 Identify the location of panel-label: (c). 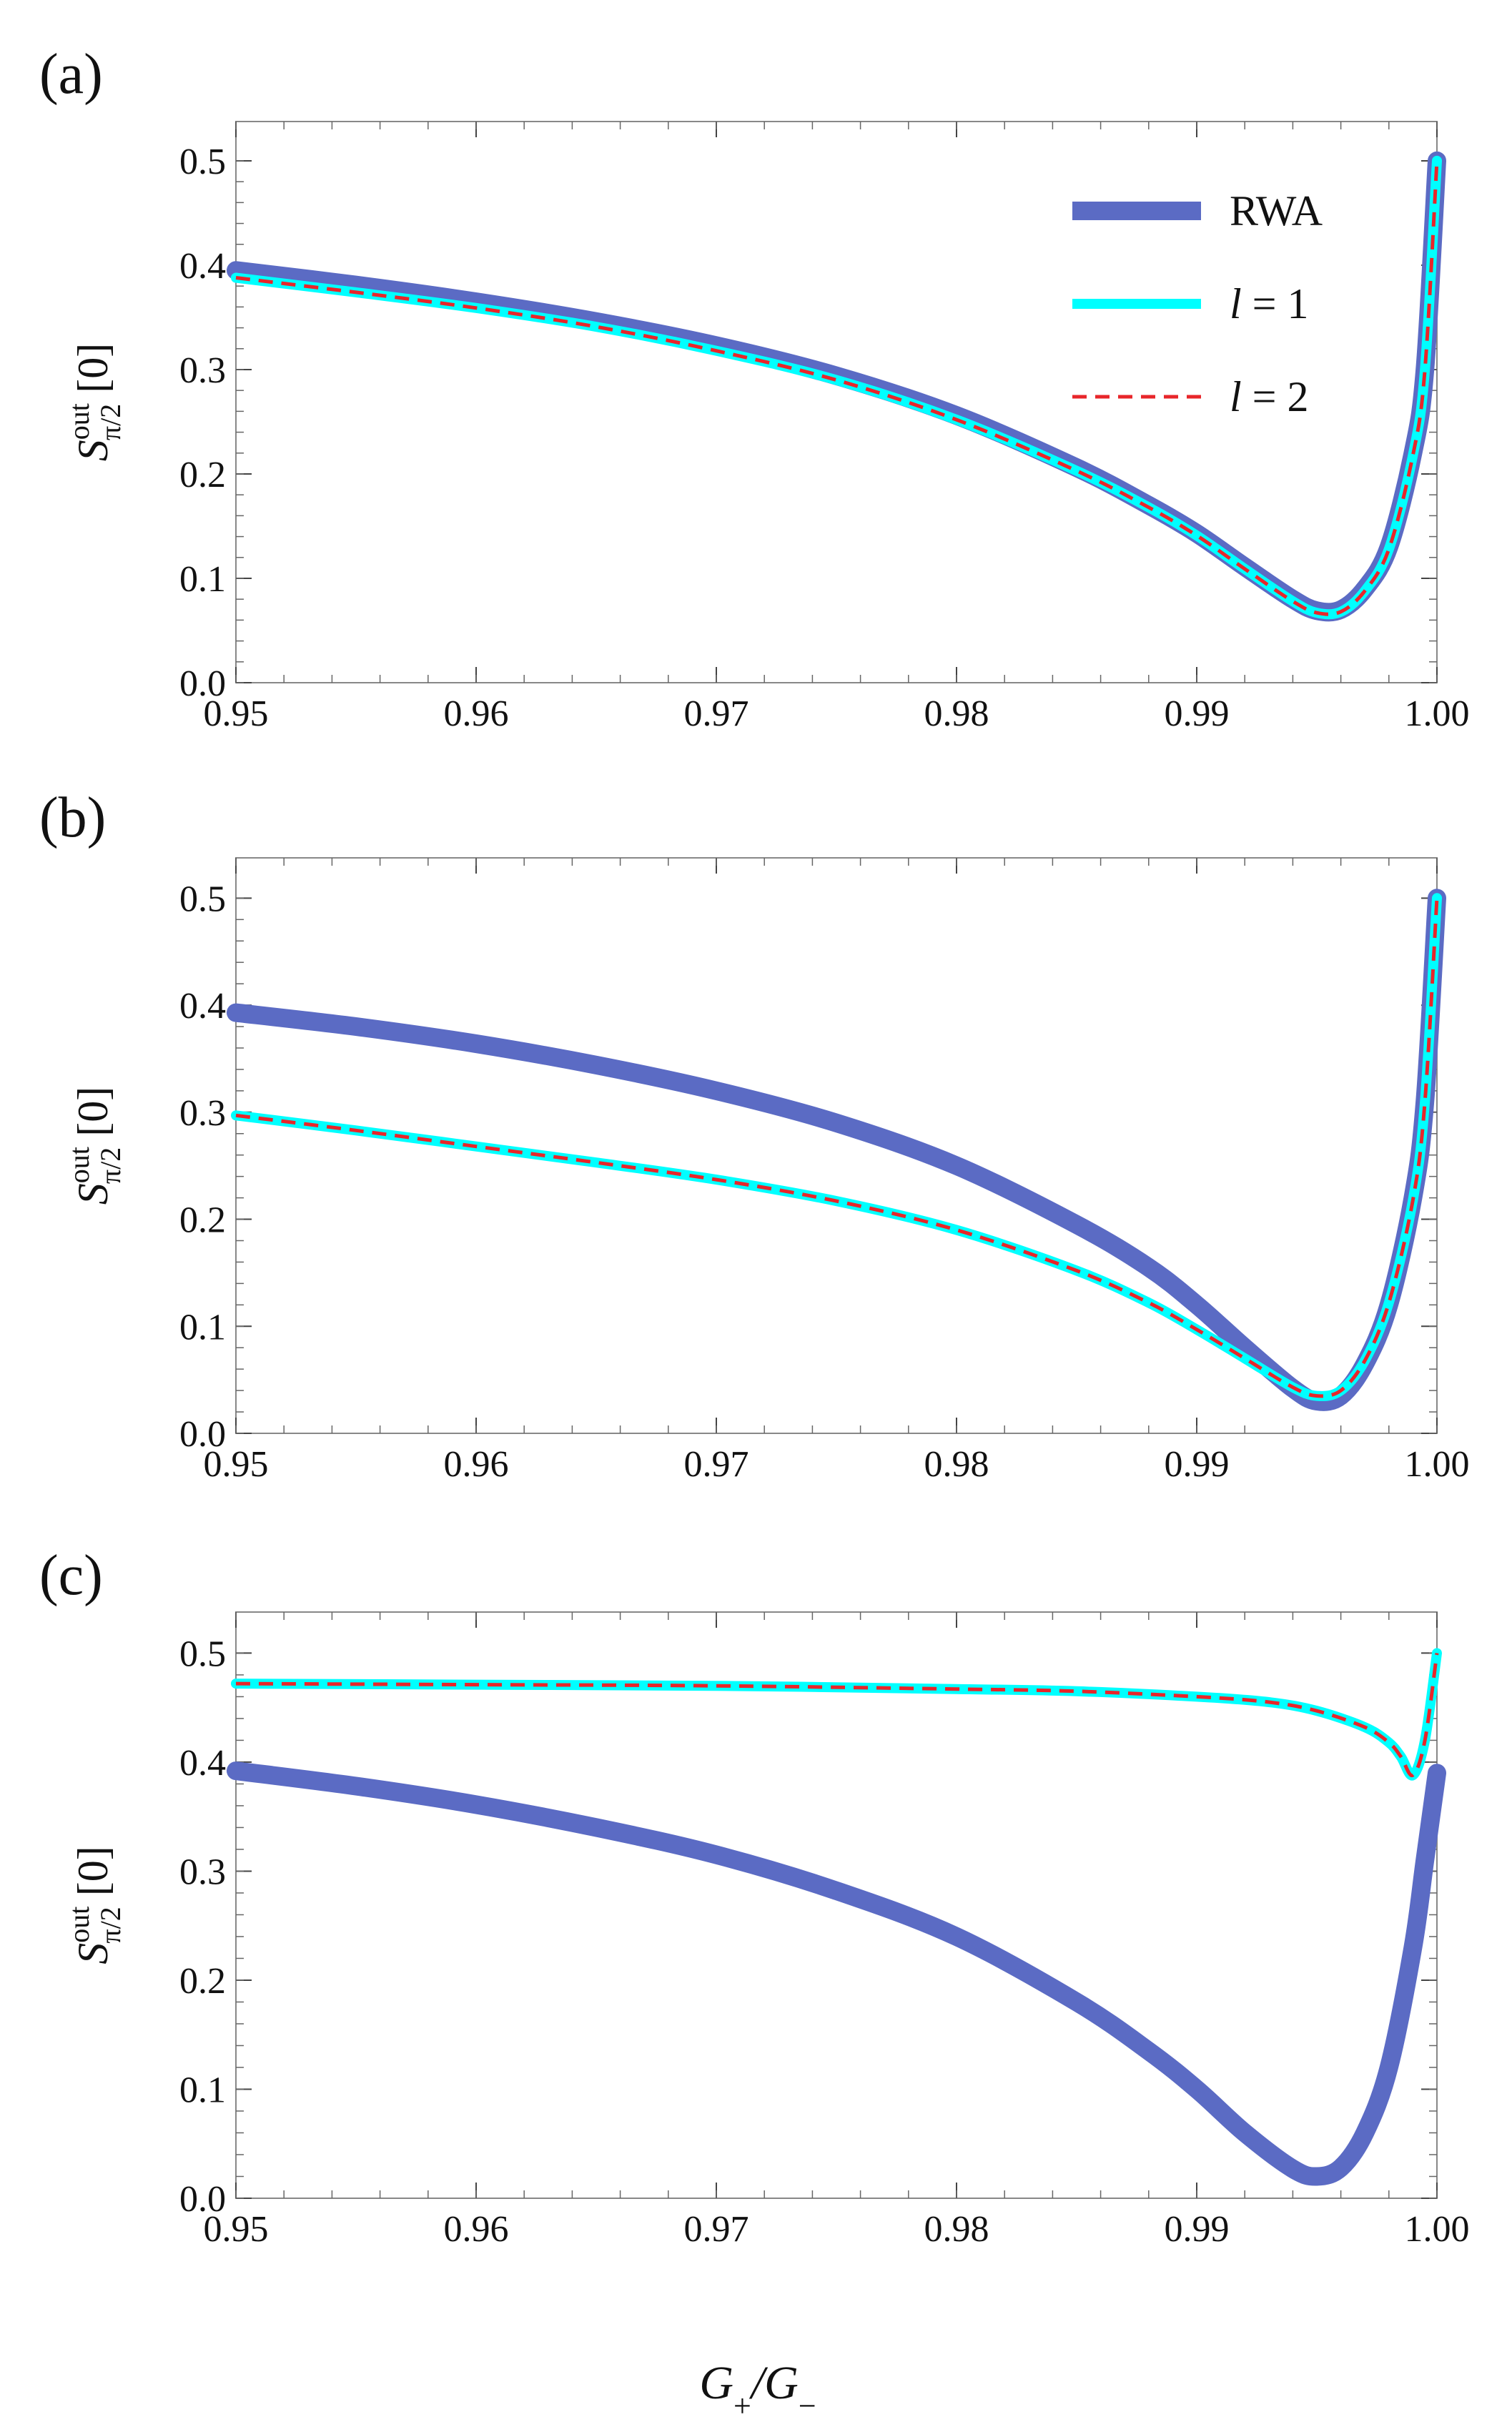
(71, 1575).